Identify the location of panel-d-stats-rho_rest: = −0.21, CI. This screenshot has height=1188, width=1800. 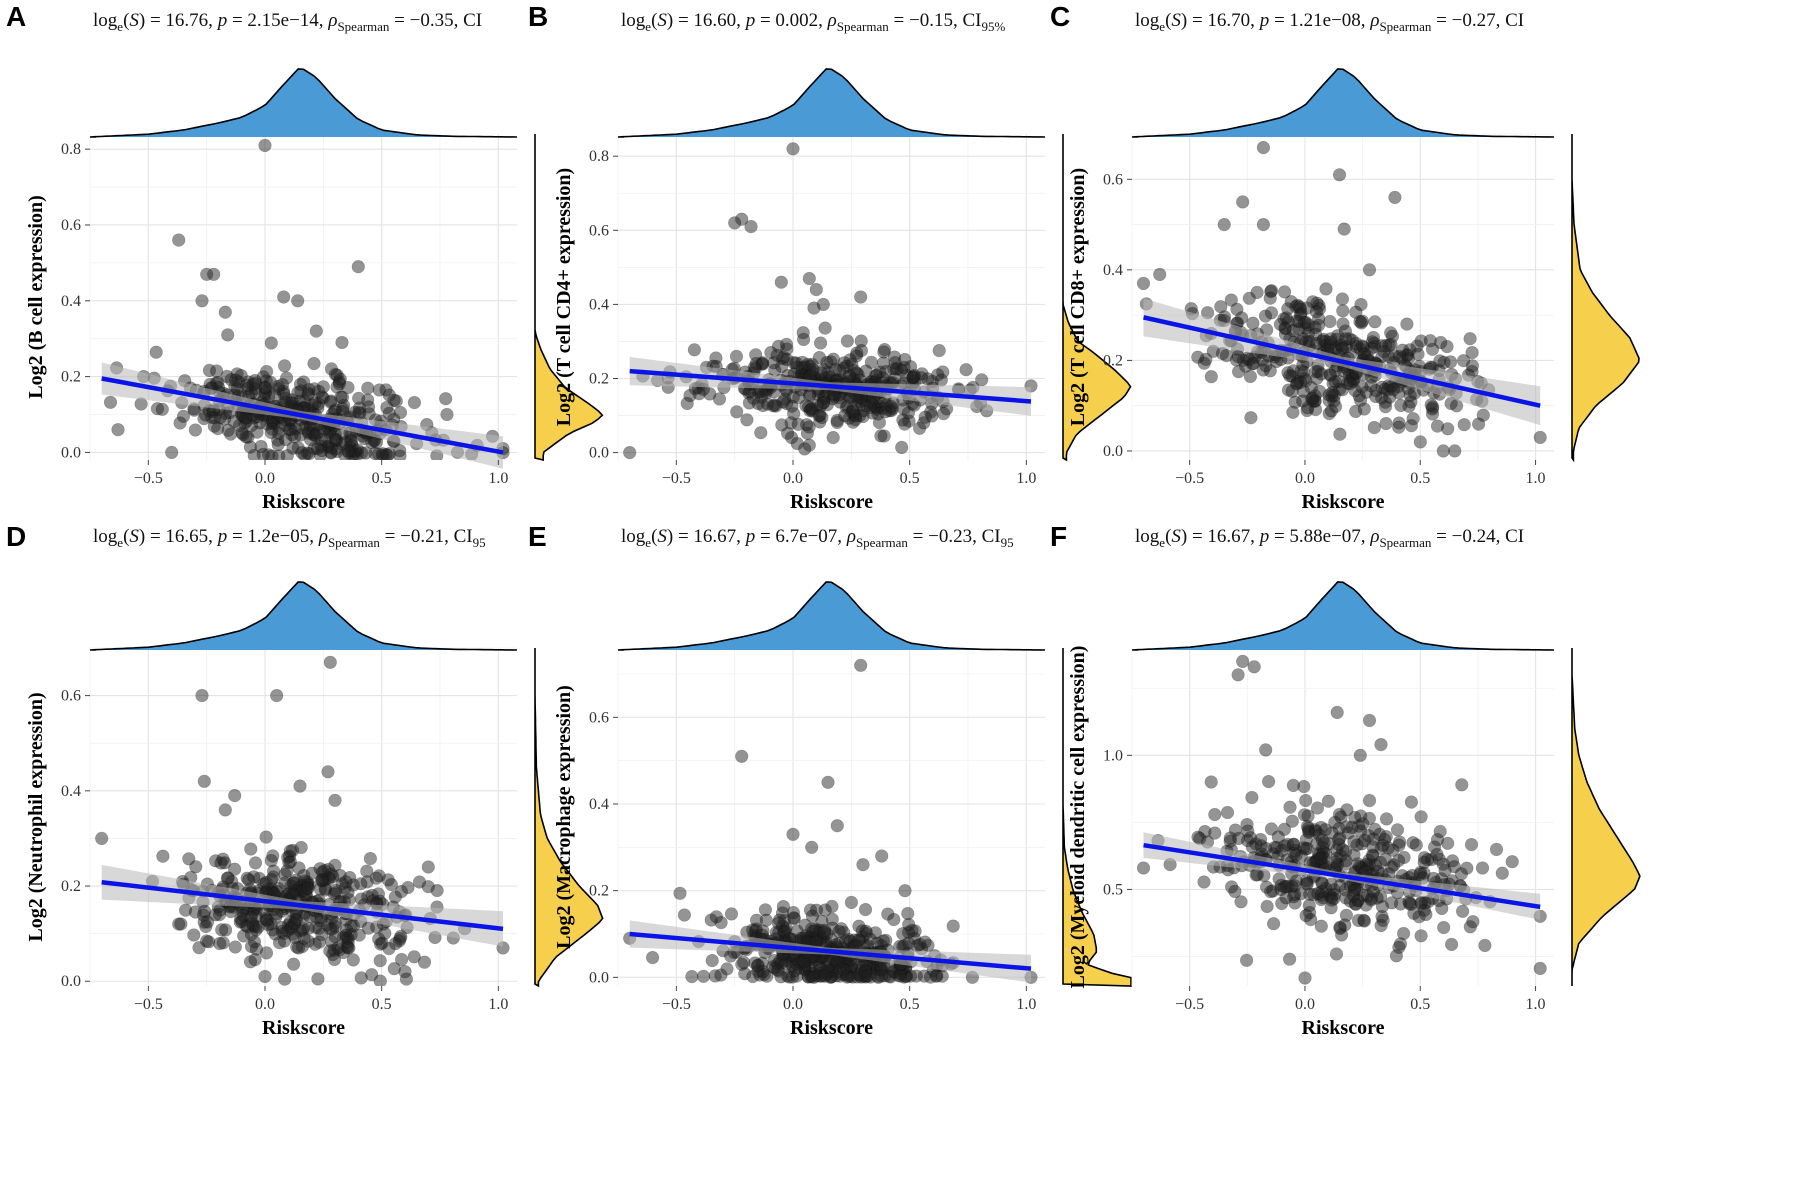
(426, 536).